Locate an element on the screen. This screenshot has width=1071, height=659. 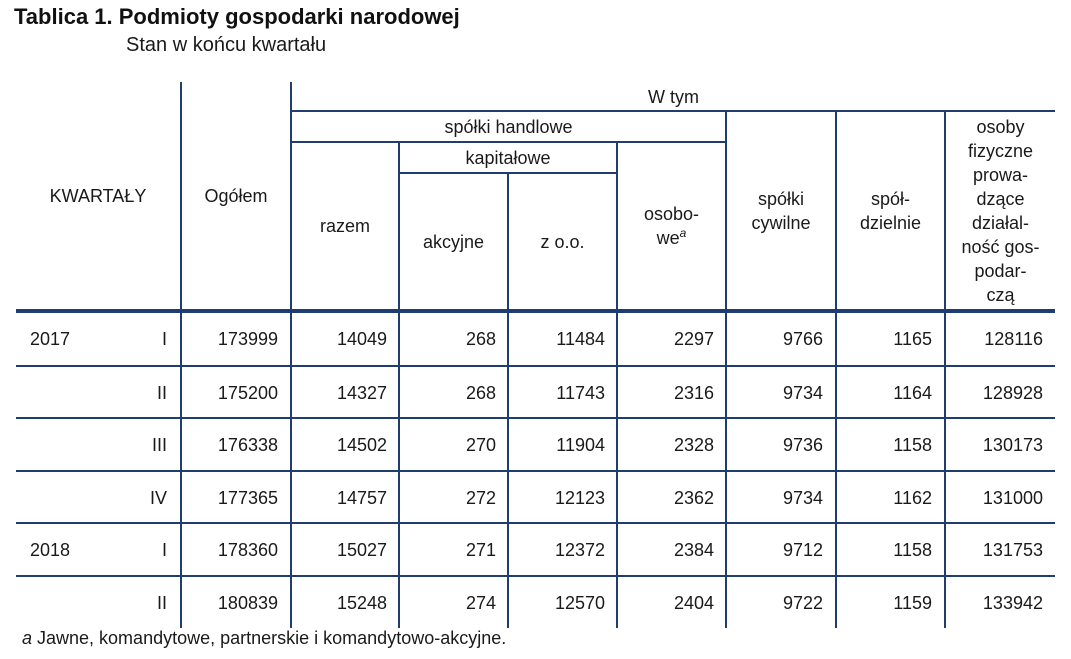
table-cell: 271 is located at coordinates (480, 549).